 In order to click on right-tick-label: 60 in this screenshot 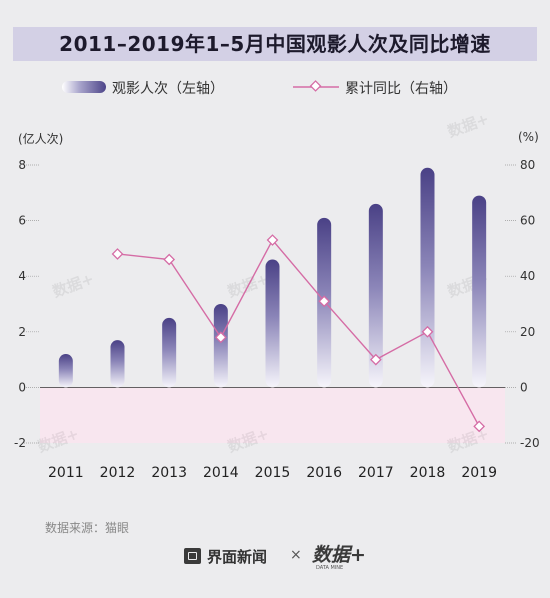, I will do `click(527, 221)`.